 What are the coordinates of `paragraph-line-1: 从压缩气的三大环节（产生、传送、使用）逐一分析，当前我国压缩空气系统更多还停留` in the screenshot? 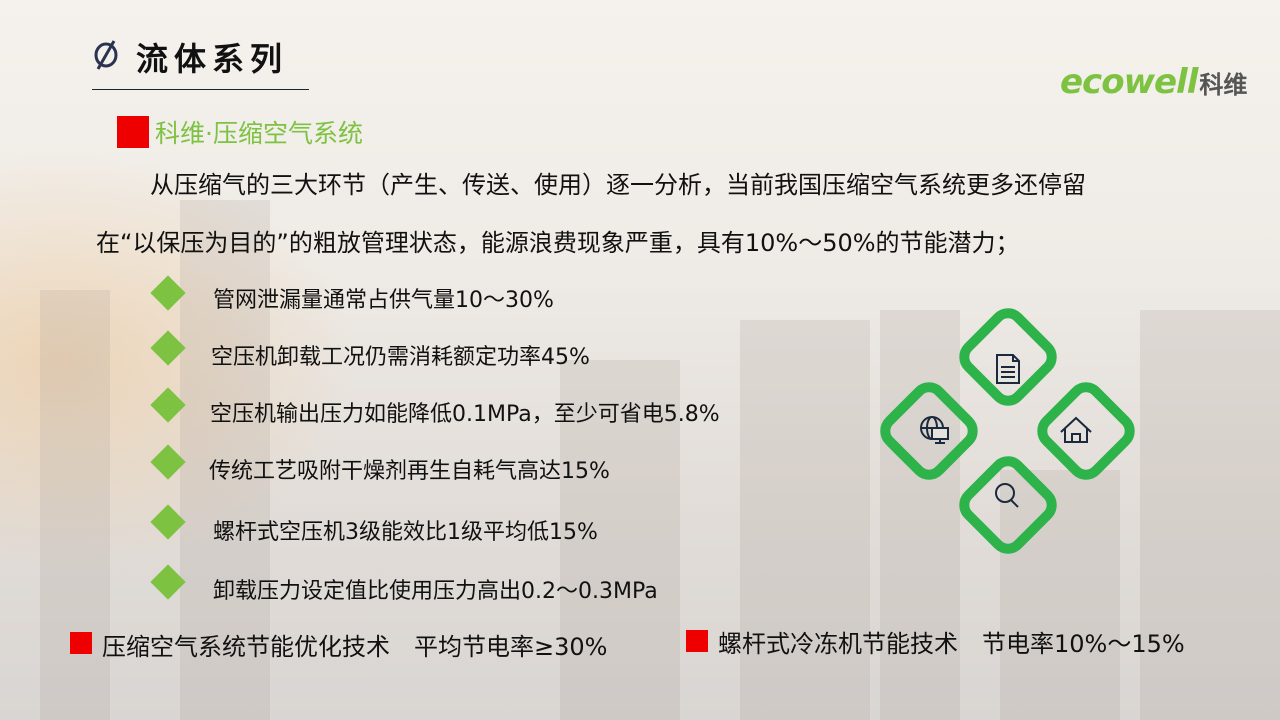 It's located at (618, 185).